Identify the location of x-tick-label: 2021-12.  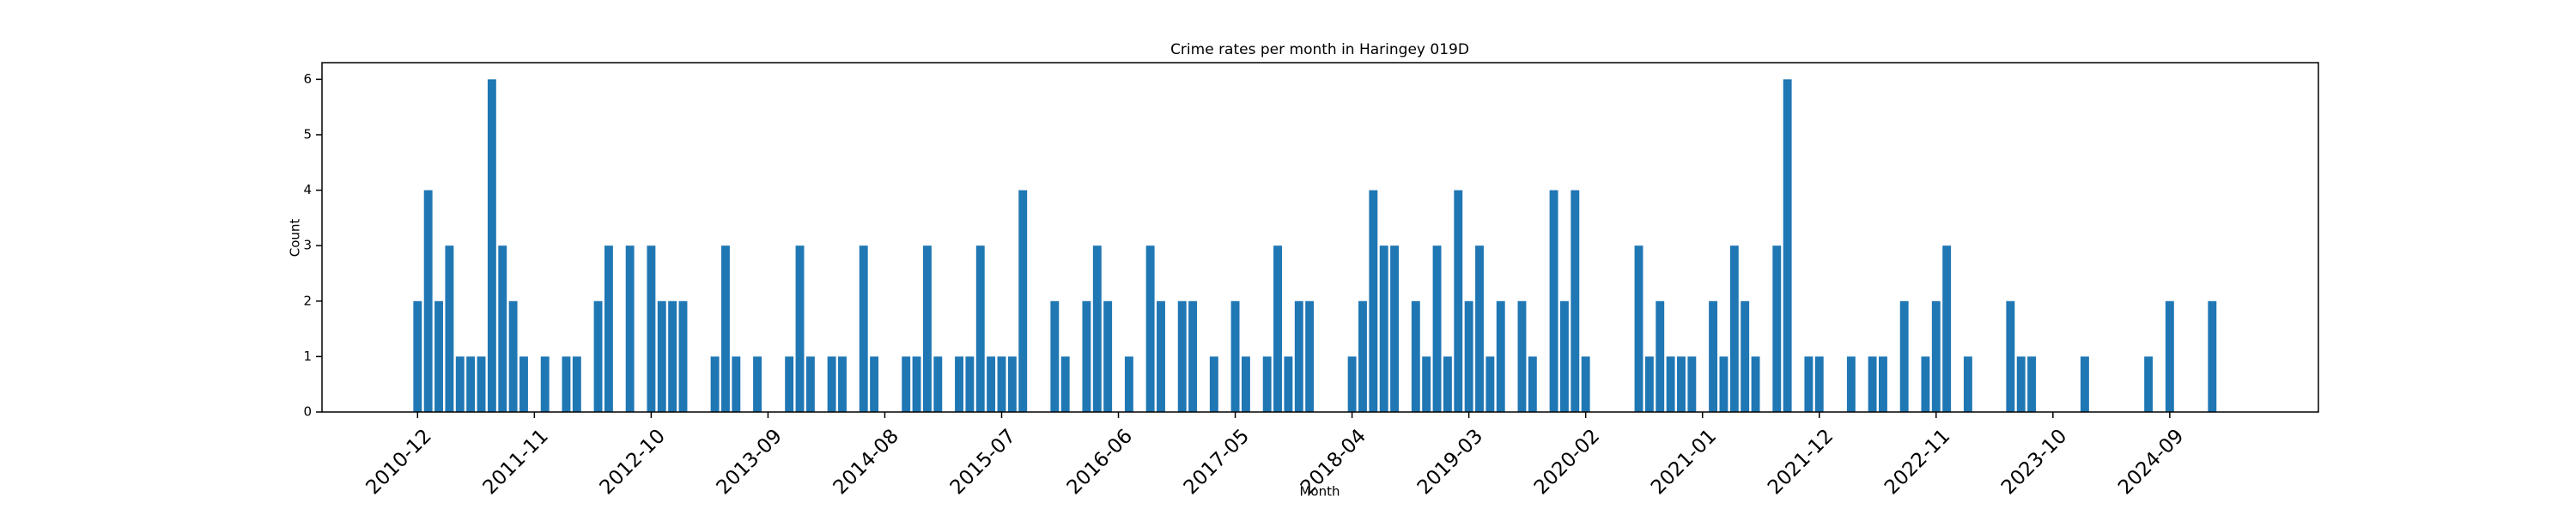
(1801, 462).